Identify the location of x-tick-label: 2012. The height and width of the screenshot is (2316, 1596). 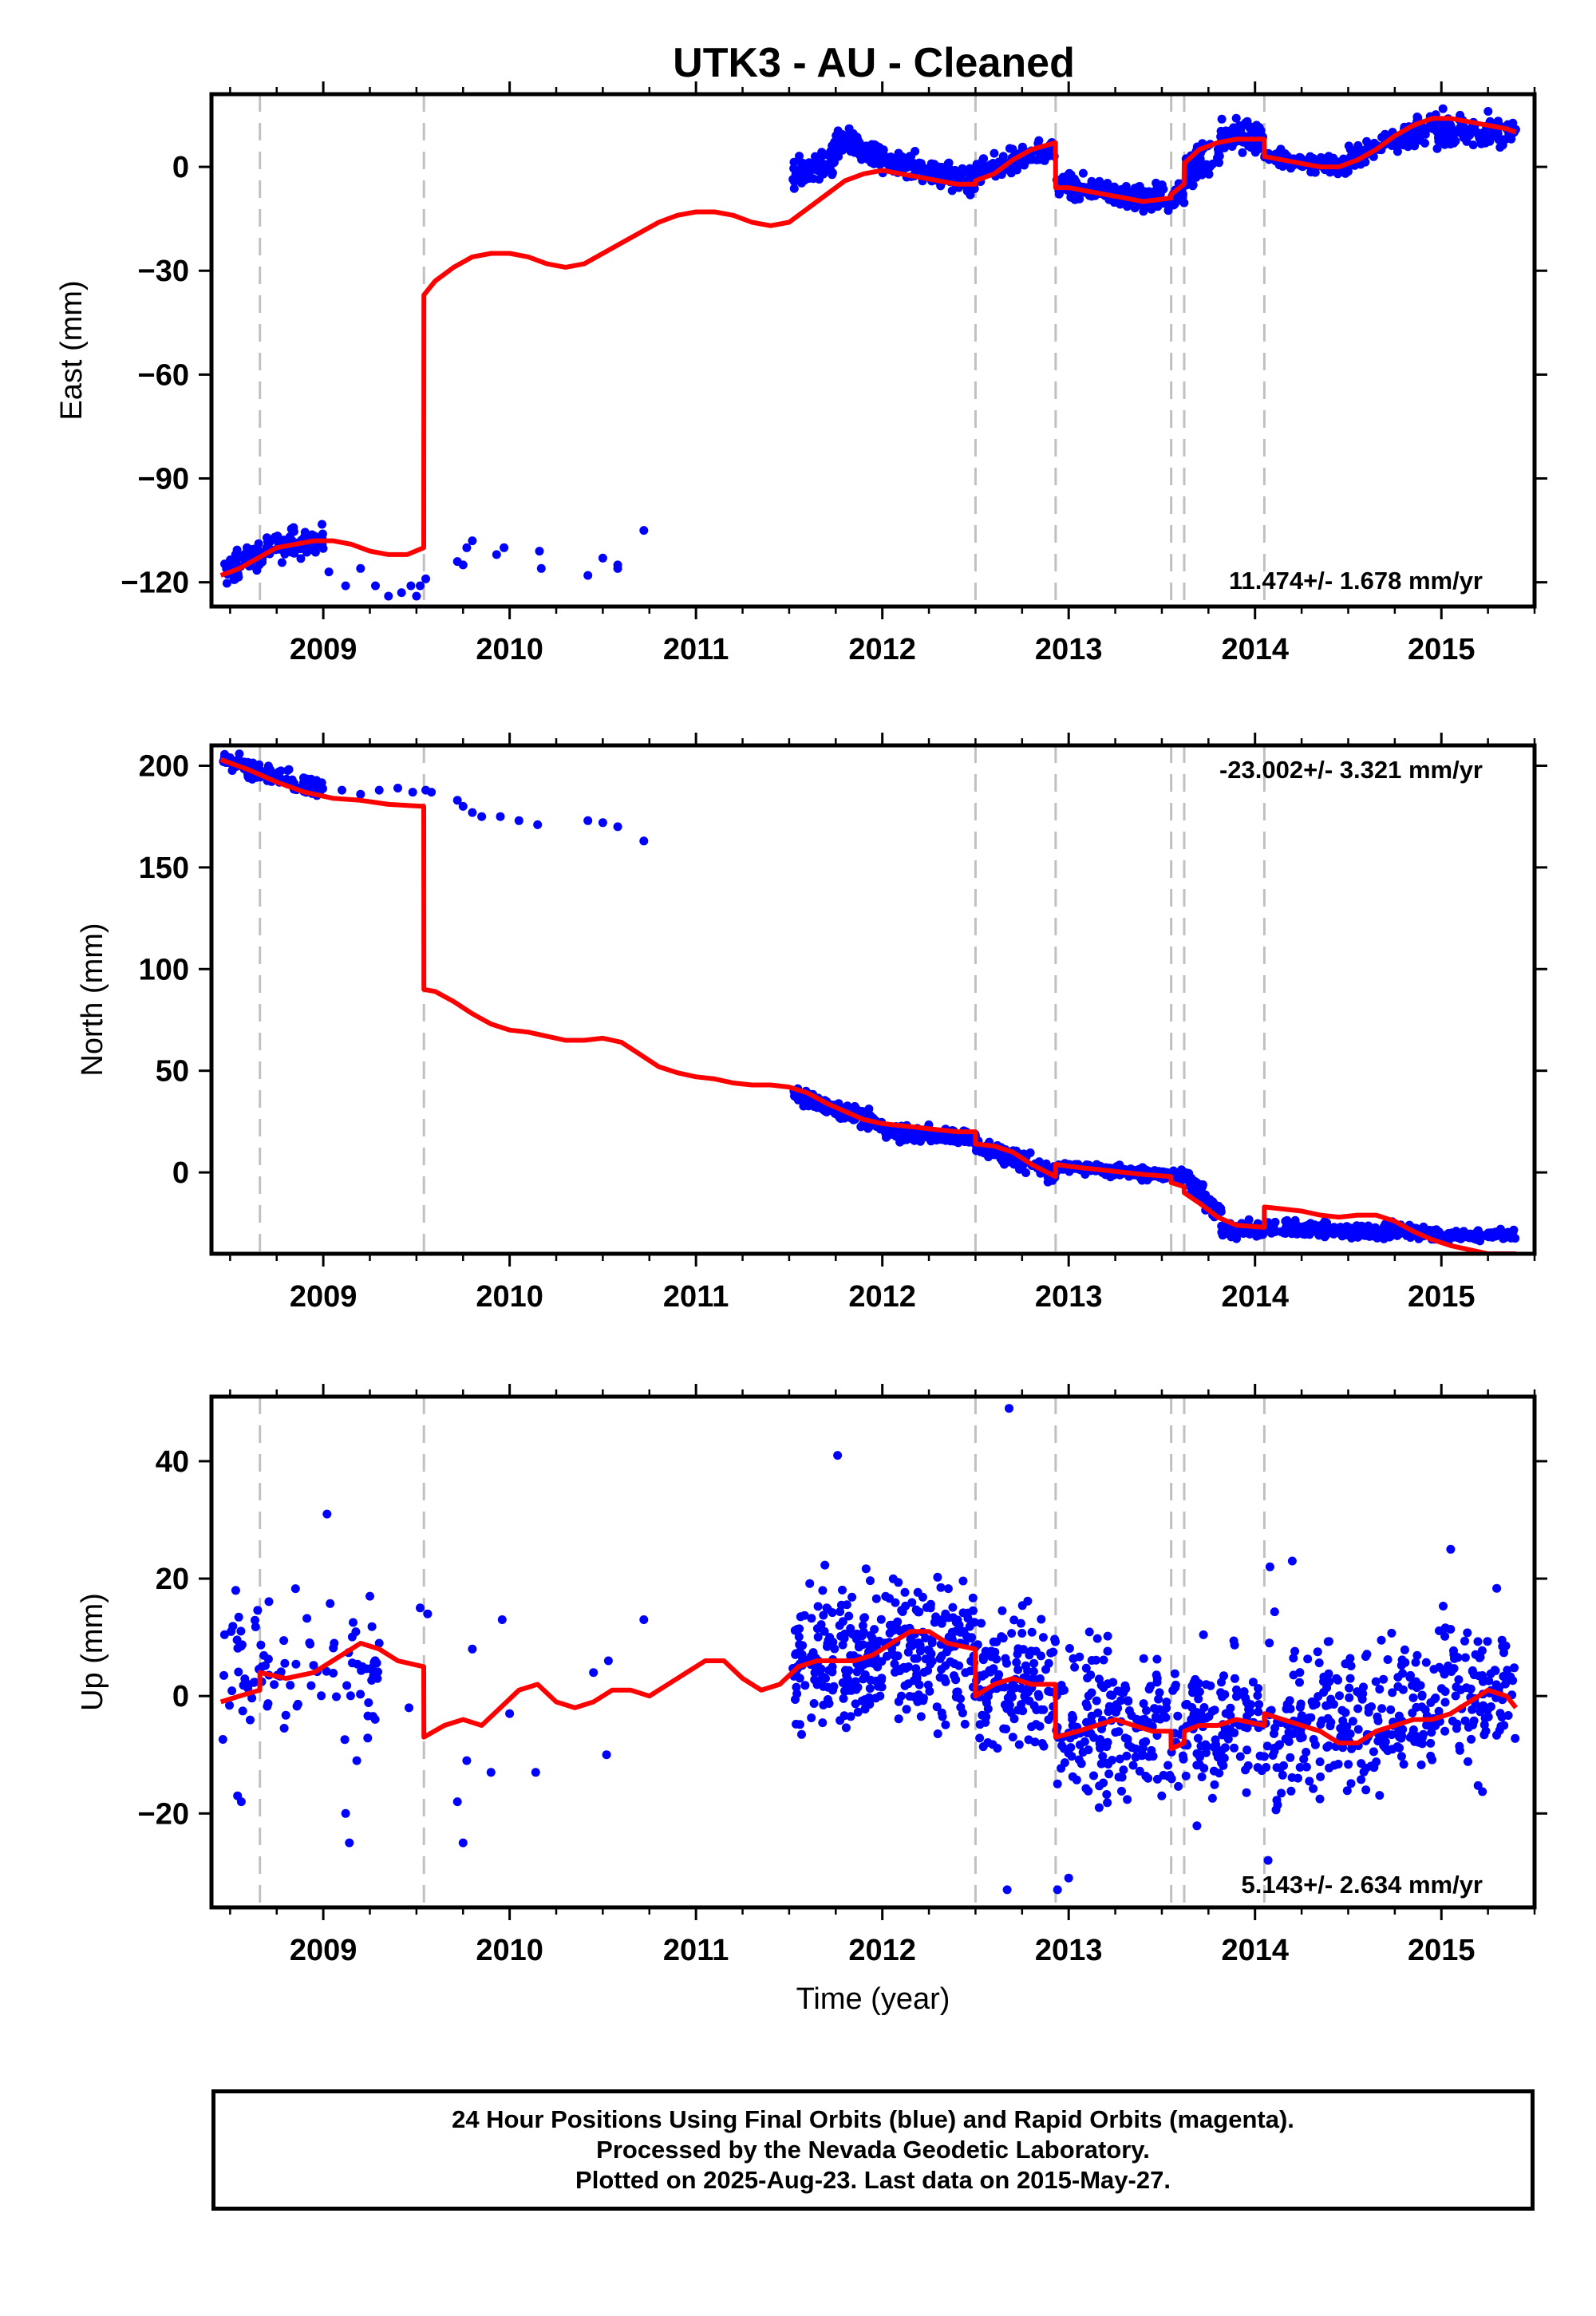
(882, 1297).